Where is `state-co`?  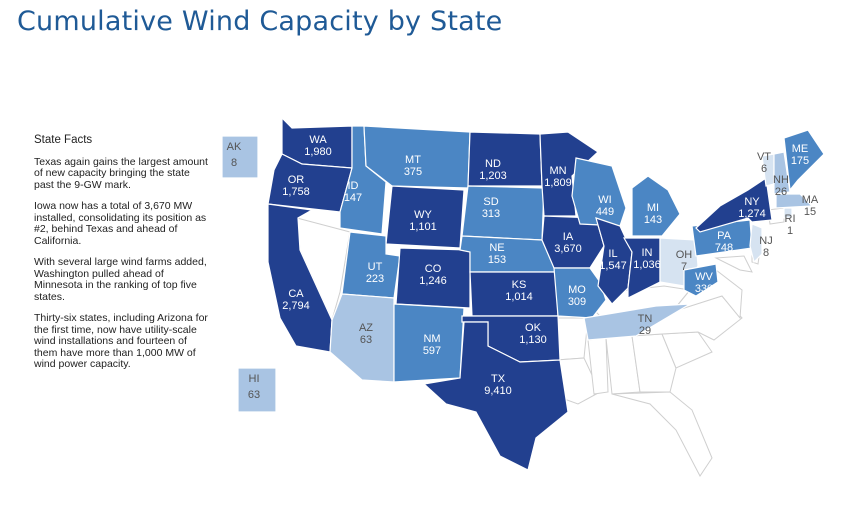
state-co is located at coordinates (433, 278).